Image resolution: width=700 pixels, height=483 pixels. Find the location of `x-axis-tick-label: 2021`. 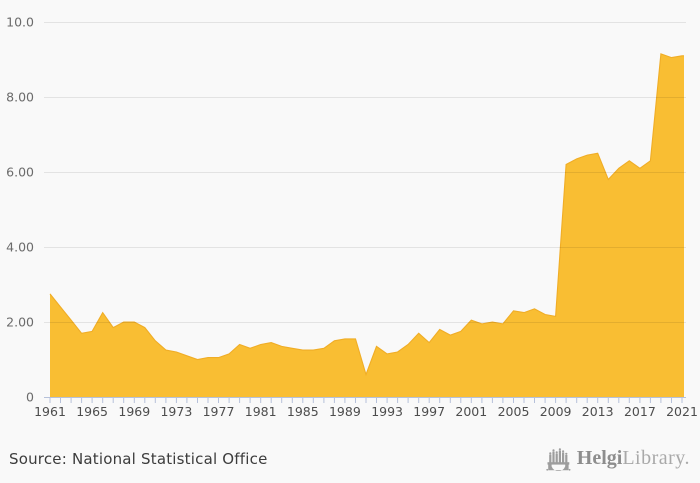

x-axis-tick-label: 2021 is located at coordinates (682, 411).